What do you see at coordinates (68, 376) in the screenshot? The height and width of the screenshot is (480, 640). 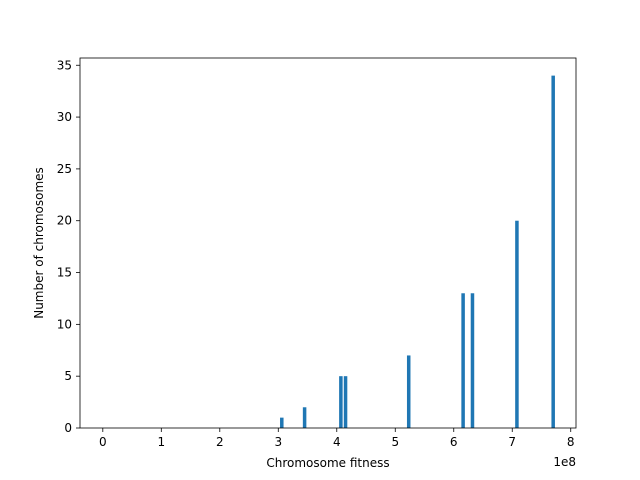 I see `y-tick-label: 5` at bounding box center [68, 376].